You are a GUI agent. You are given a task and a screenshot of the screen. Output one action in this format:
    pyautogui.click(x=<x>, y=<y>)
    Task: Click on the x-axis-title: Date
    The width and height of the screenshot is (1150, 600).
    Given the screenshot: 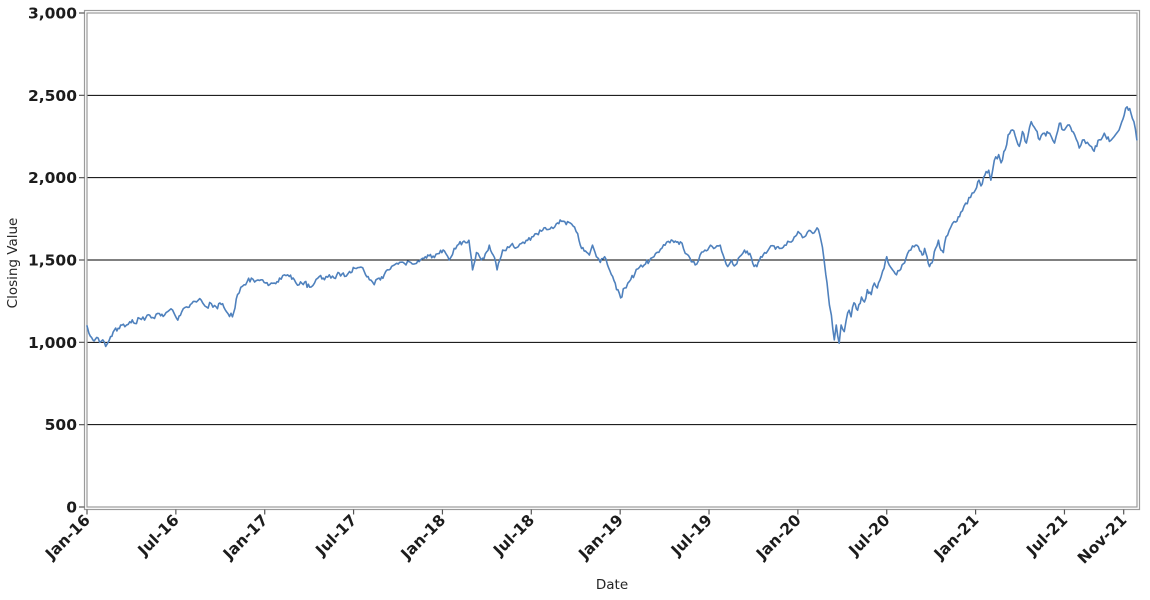 What is the action you would take?
    pyautogui.click(x=612, y=585)
    